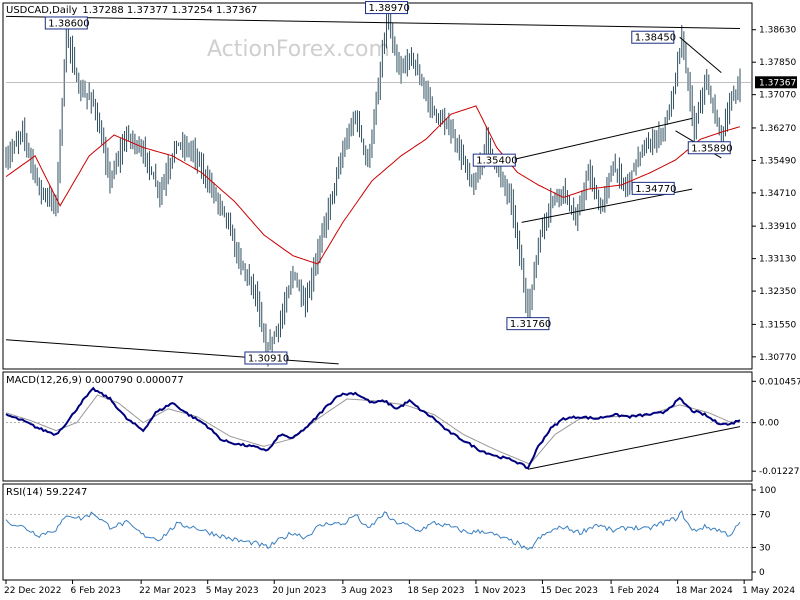  Describe the element at coordinates (777, 161) in the screenshot. I see `y-tick-label: 1.35490` at that location.